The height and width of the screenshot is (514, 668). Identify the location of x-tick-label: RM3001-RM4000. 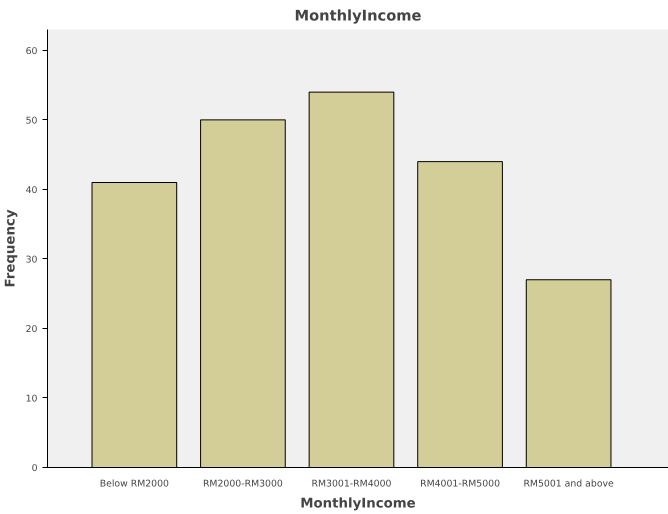
(352, 484).